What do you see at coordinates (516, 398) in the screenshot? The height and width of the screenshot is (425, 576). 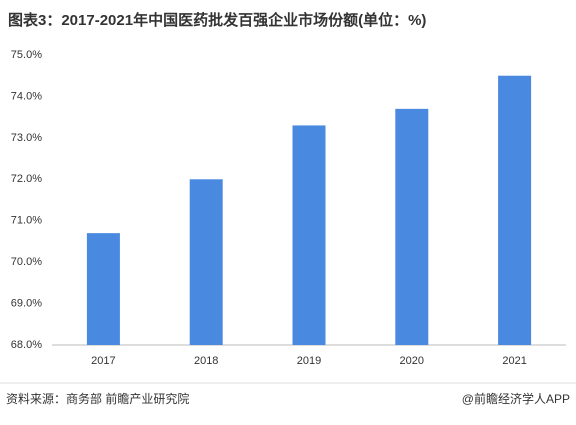 I see `credit: @前瞻经济学人APP` at bounding box center [516, 398].